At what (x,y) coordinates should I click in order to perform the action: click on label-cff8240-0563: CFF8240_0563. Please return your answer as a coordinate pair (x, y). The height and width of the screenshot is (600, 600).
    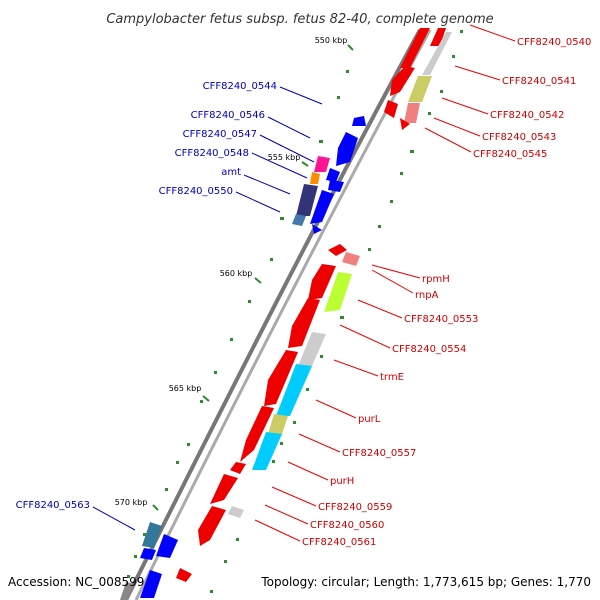
    Looking at the image, I should click on (53, 505).